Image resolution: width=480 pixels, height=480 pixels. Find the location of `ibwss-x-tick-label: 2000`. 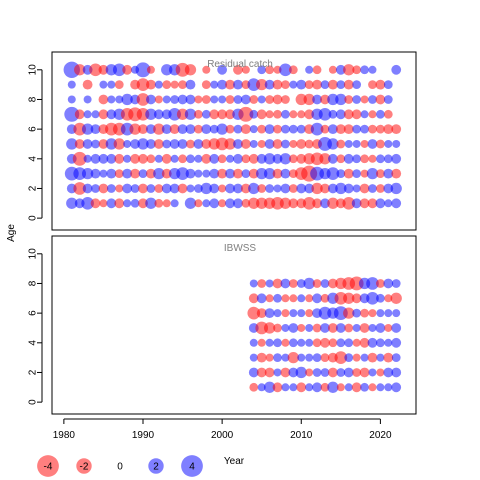

ibwss-x-tick-label: 2000 is located at coordinates (222, 435).